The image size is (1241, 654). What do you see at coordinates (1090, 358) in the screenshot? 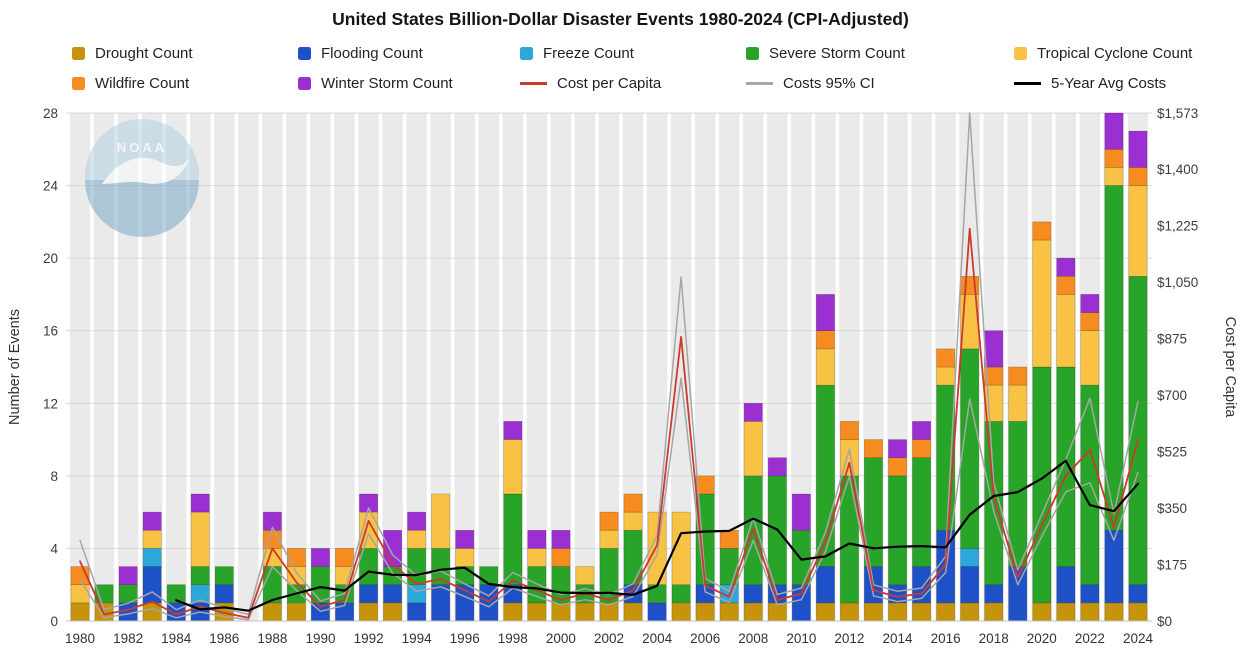
I see `bar-segment-tropical-cyclone-count-2022` at bounding box center [1090, 358].